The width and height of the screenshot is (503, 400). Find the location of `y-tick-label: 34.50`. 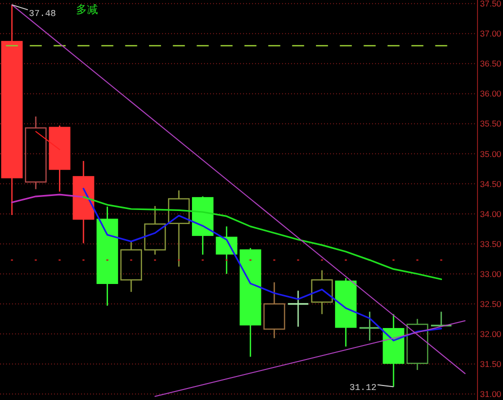

y-tick-label: 34.50 is located at coordinates (491, 183).